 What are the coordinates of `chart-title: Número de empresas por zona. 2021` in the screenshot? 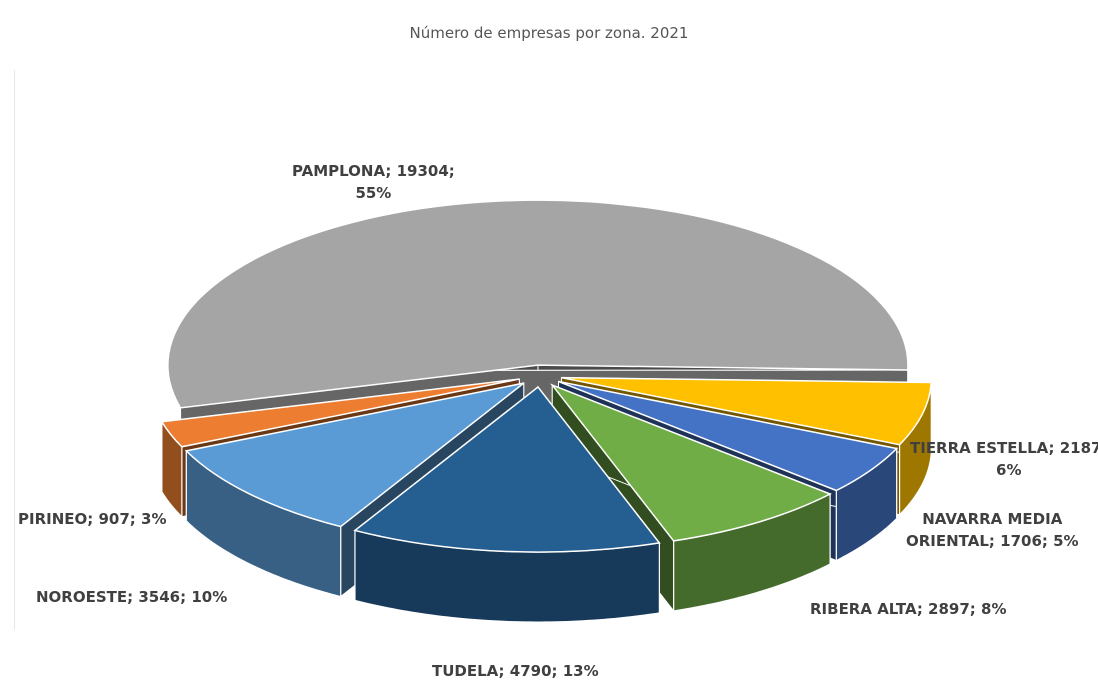 It's located at (549, 33).